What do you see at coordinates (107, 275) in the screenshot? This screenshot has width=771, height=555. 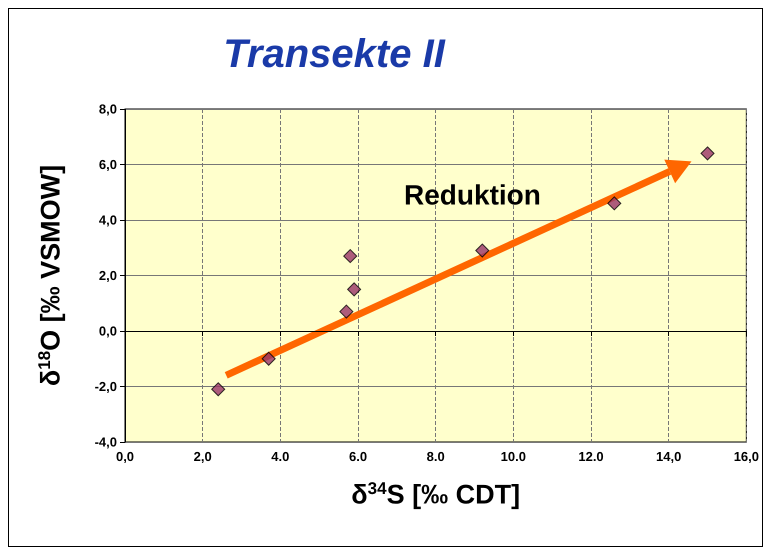 I see `y-tick-label: 2,0` at bounding box center [107, 275].